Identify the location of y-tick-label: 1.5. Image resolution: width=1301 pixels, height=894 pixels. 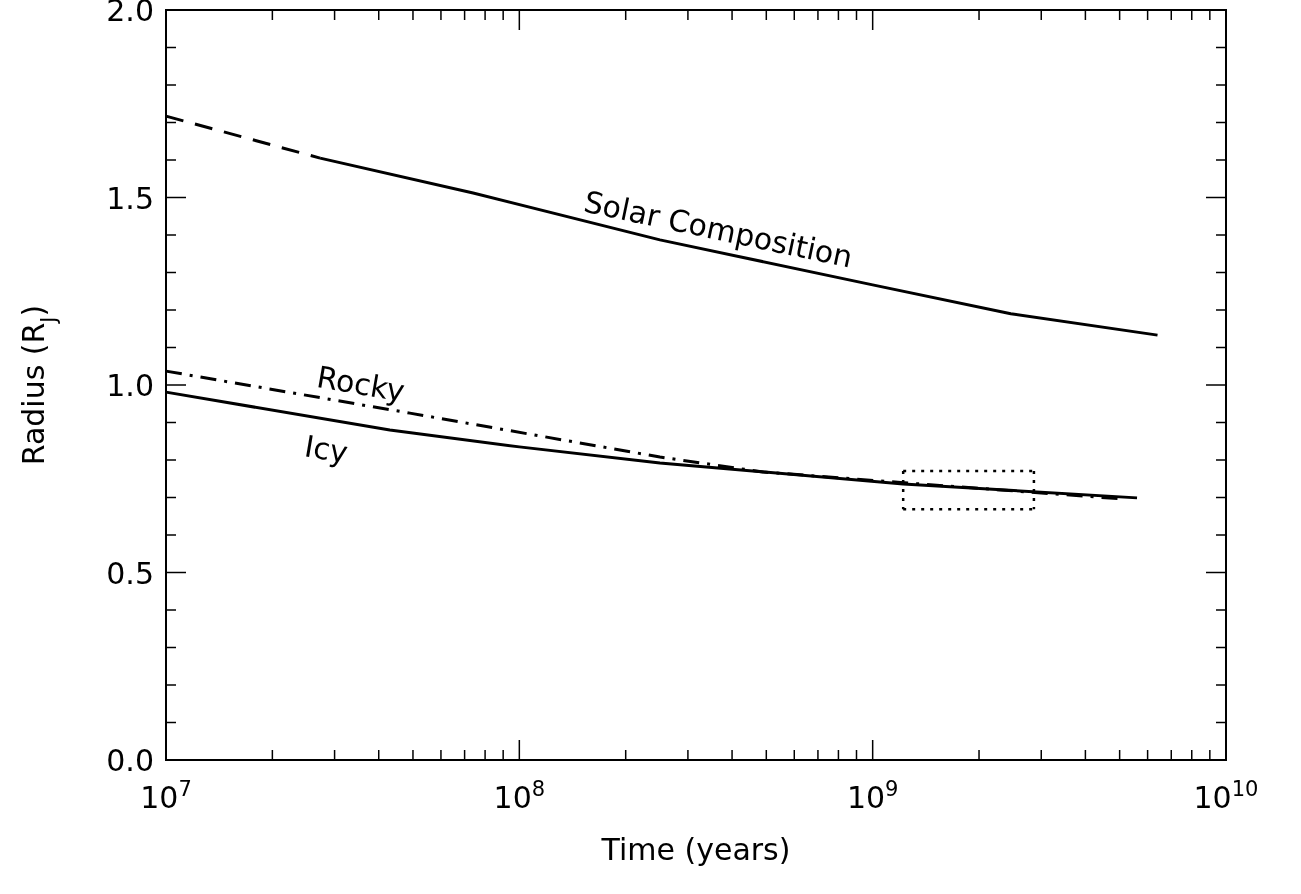
(130, 198).